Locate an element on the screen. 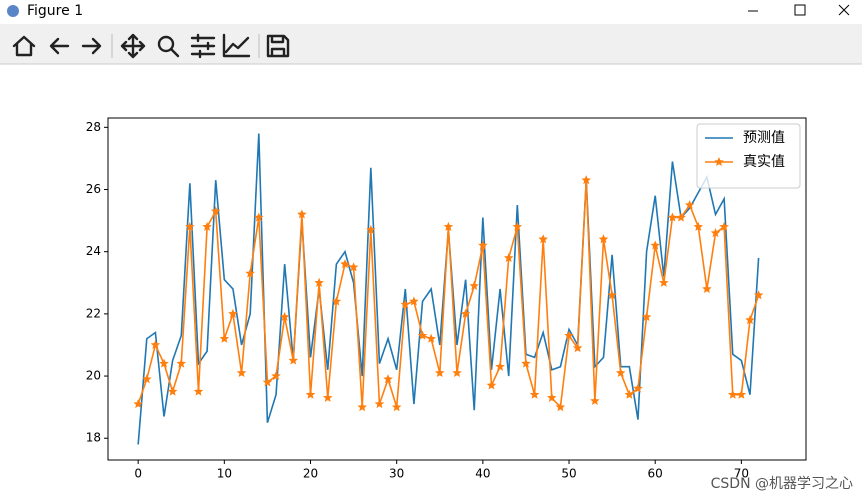 This screenshot has height=500, width=862. maximize-button is located at coordinates (800, 10).